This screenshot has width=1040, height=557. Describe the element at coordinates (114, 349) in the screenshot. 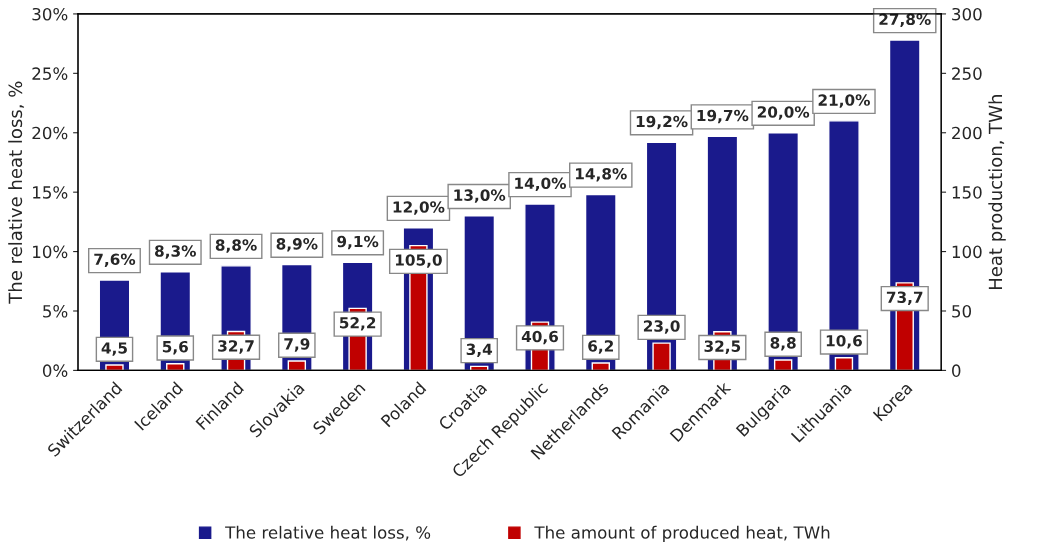

I see `data-label: 4,5` at that location.